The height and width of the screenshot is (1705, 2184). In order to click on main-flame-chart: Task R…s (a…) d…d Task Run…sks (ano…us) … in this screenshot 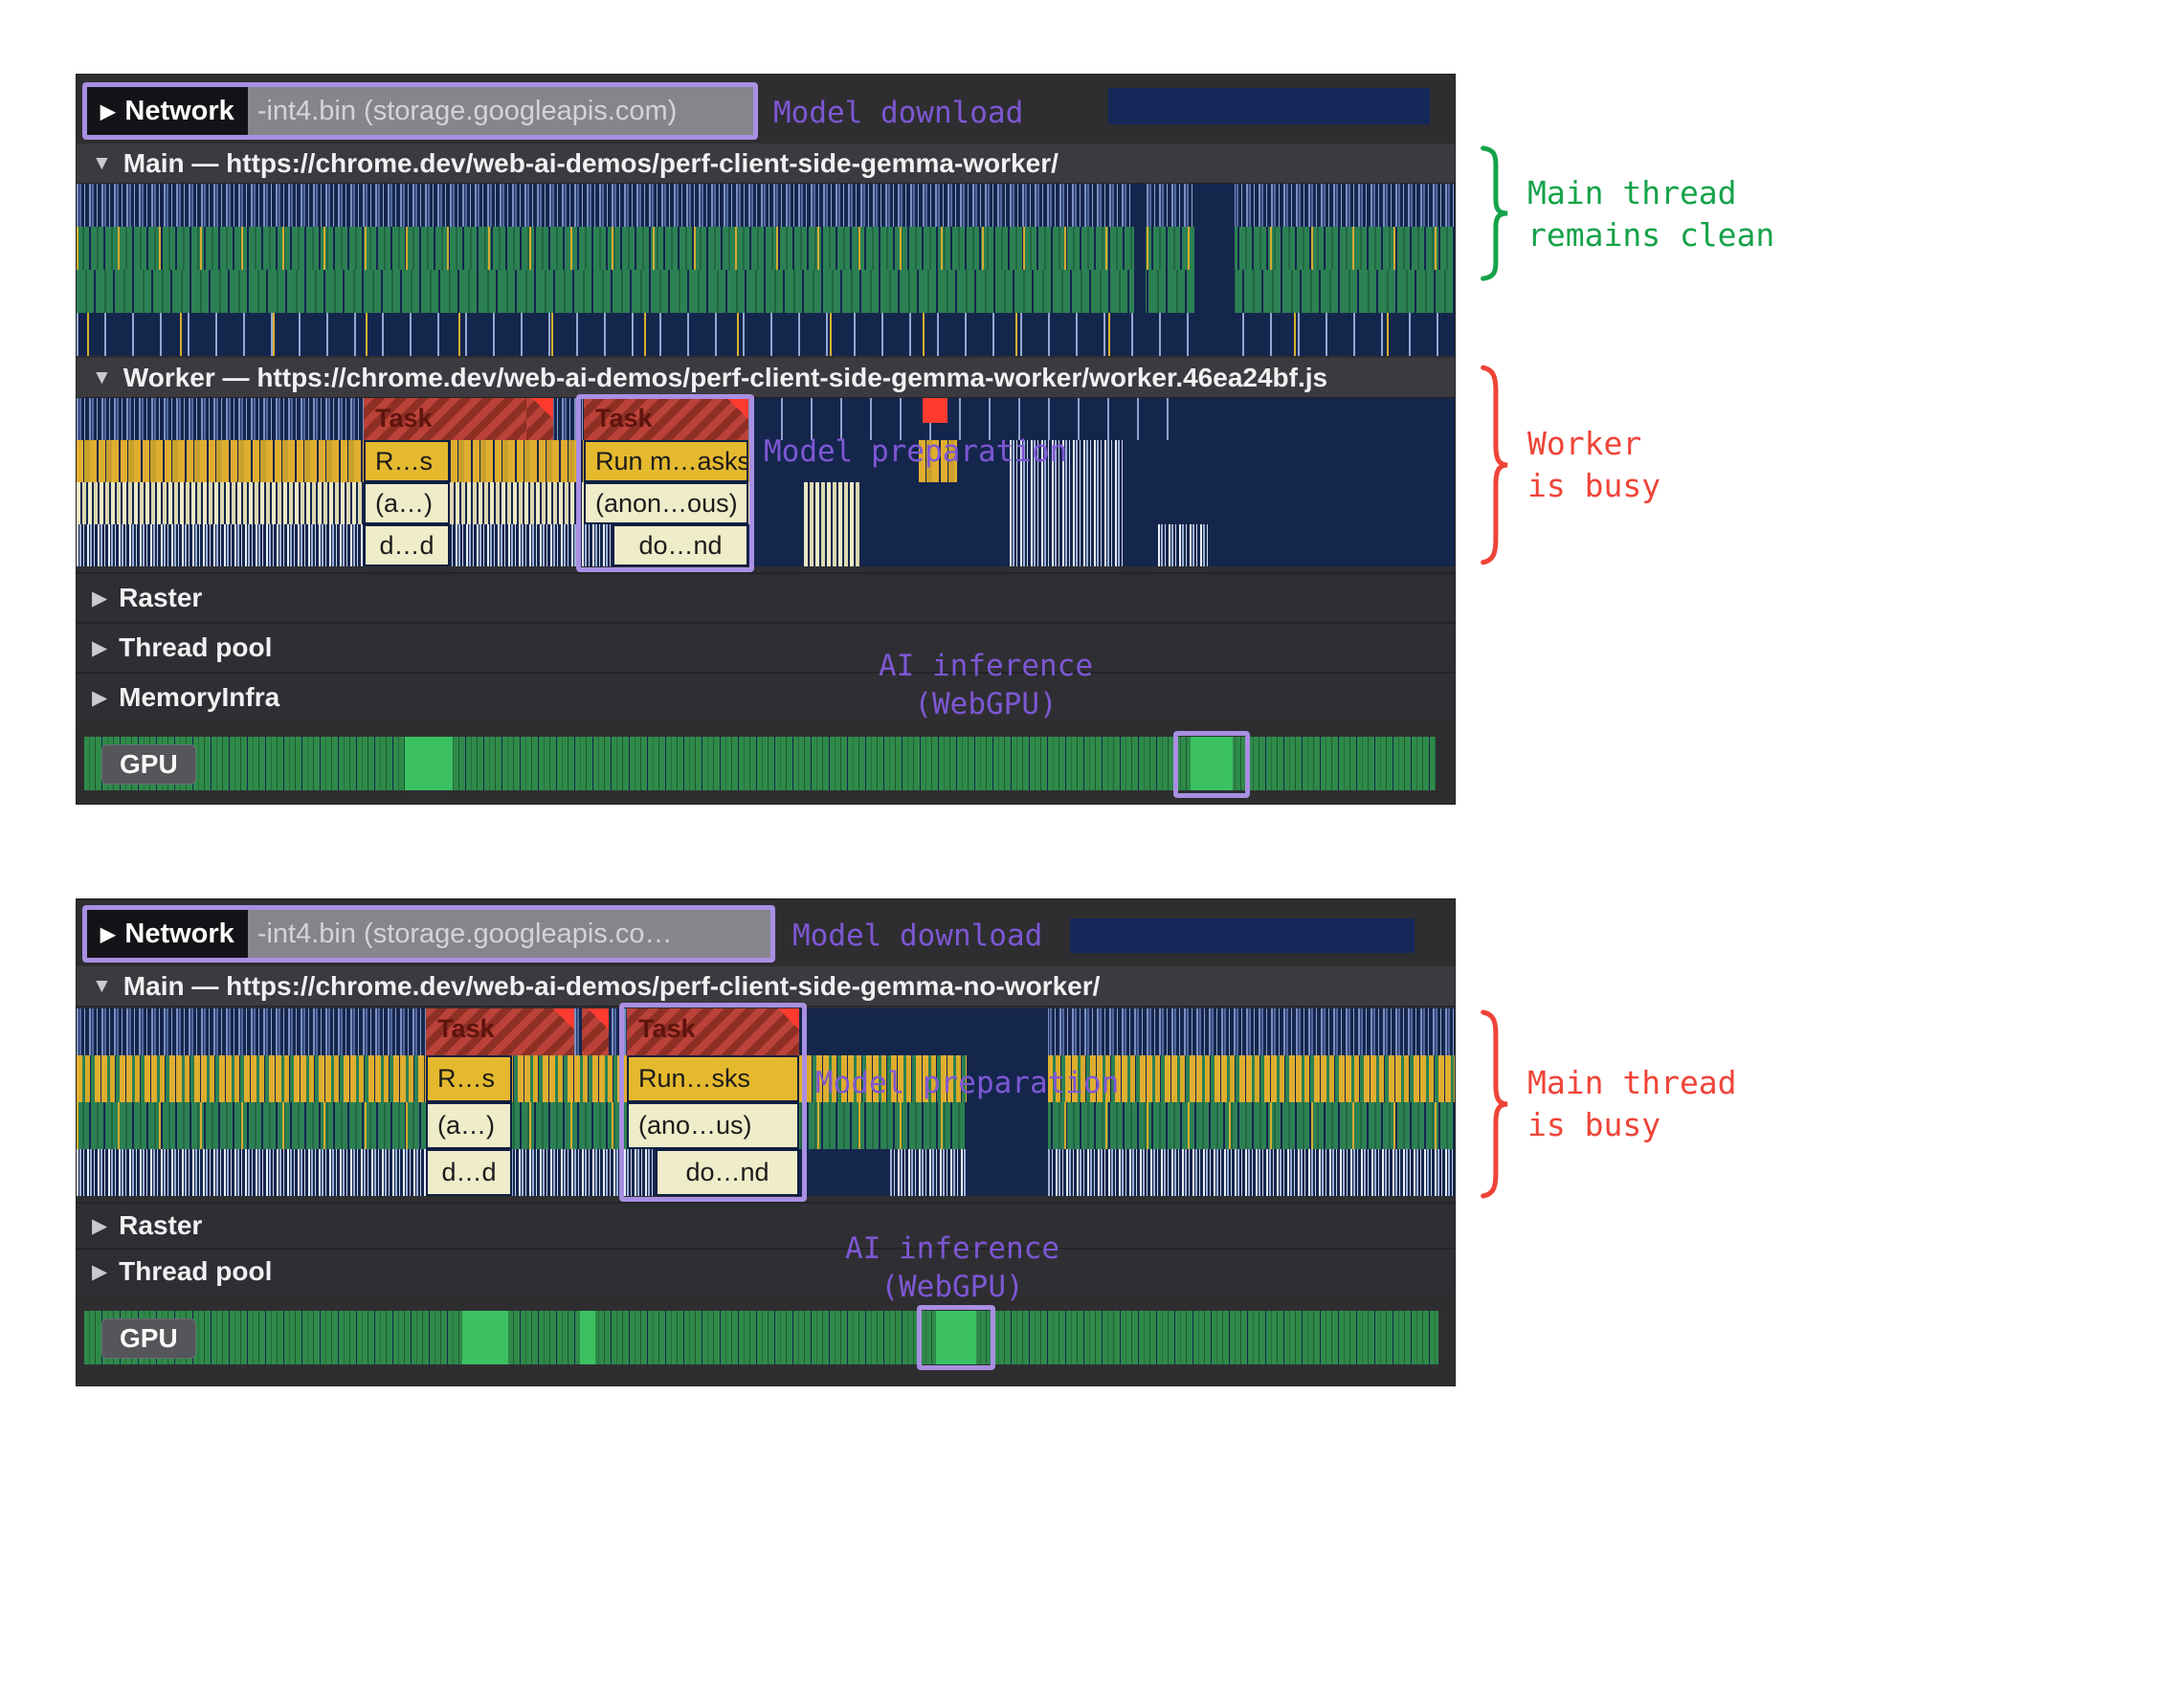, I will do `click(766, 1102)`.